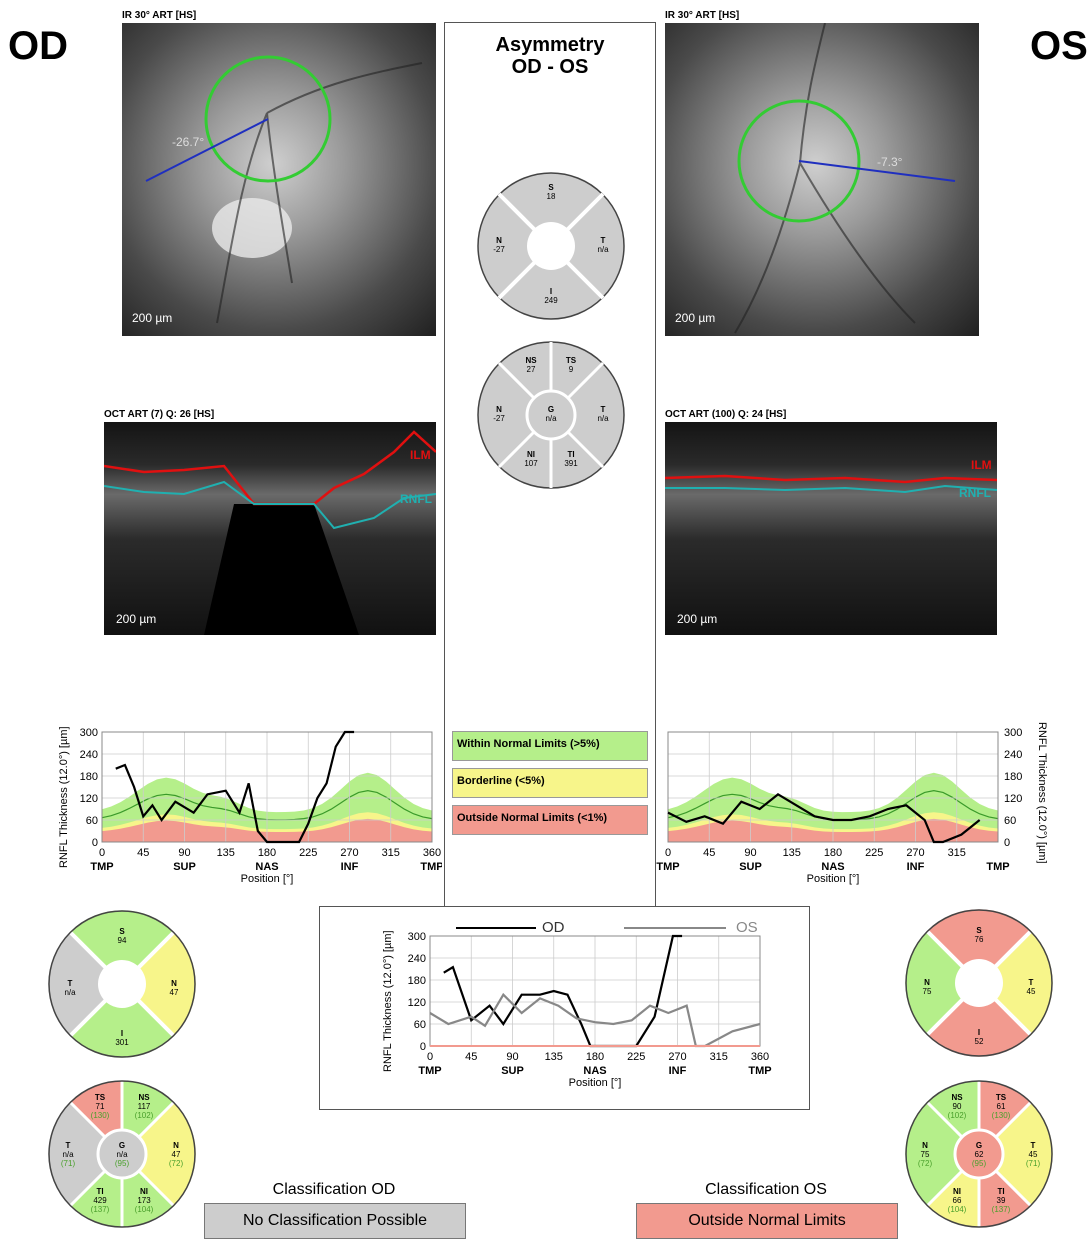 The width and height of the screenshot is (1091, 1239). I want to click on ir-od-circle, so click(268, 119).